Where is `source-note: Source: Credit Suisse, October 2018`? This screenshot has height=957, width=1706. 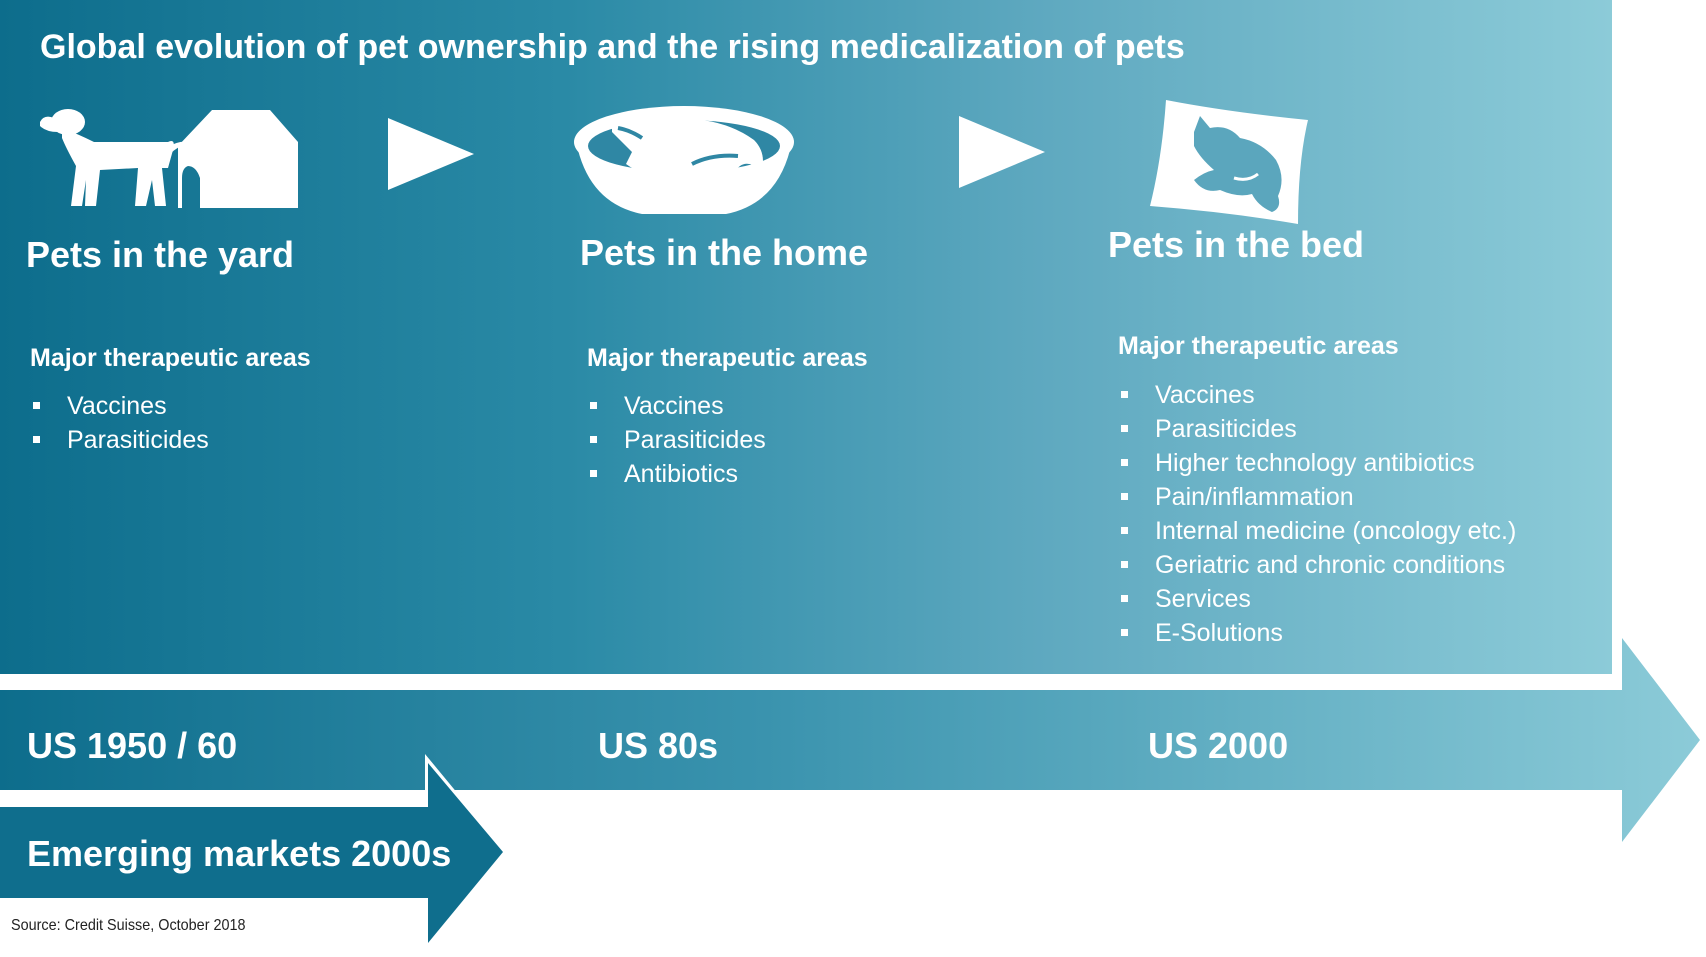 source-note: Source: Credit Suisse, October 2018 is located at coordinates (128, 925).